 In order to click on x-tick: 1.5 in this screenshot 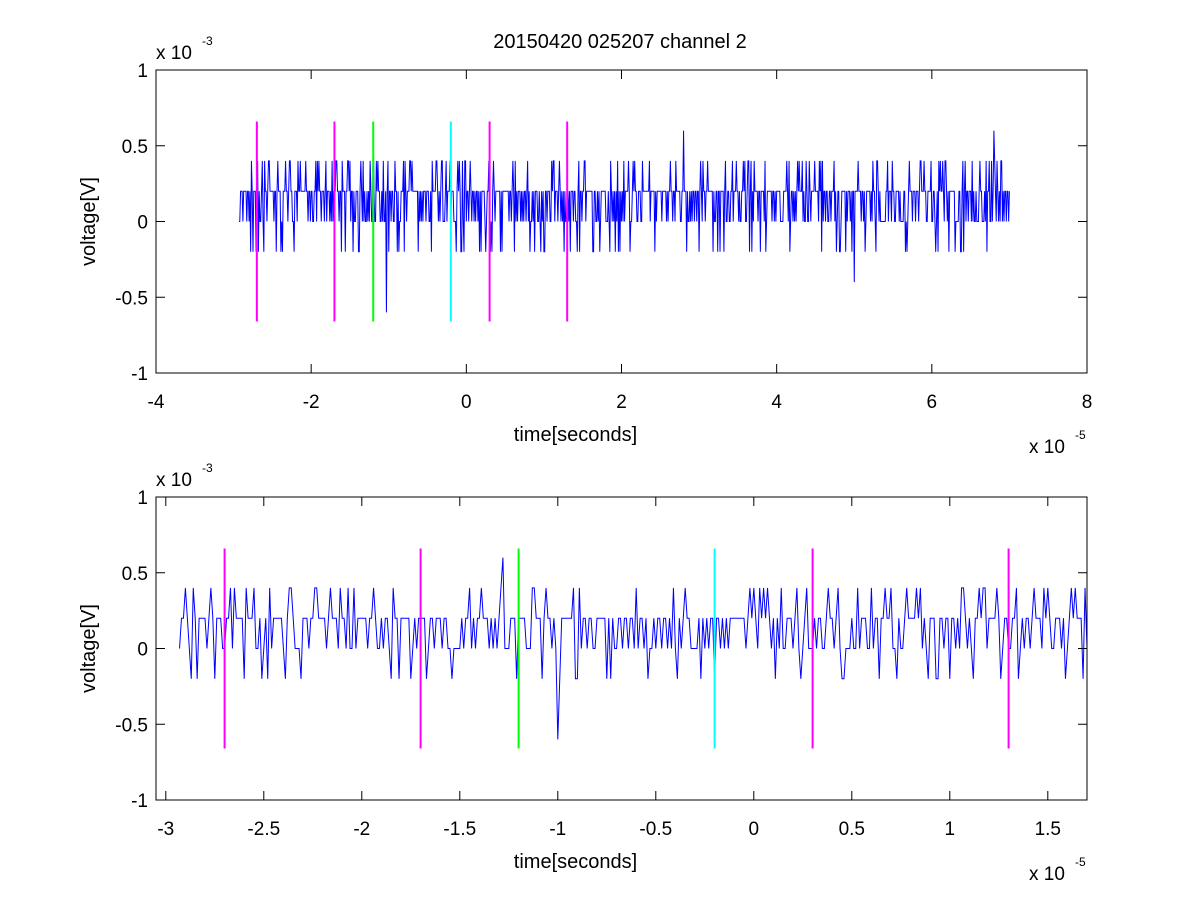, I will do `click(1048, 668)`.